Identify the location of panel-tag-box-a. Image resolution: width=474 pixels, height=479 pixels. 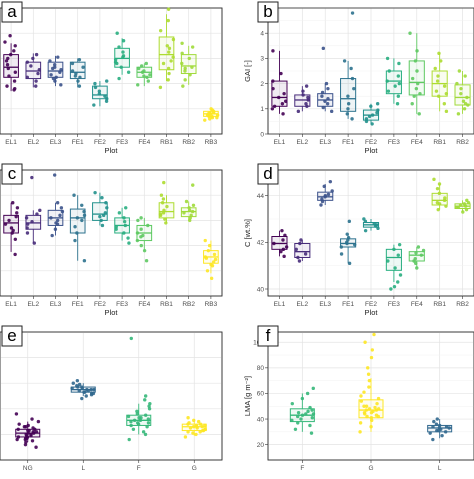
(12, 12).